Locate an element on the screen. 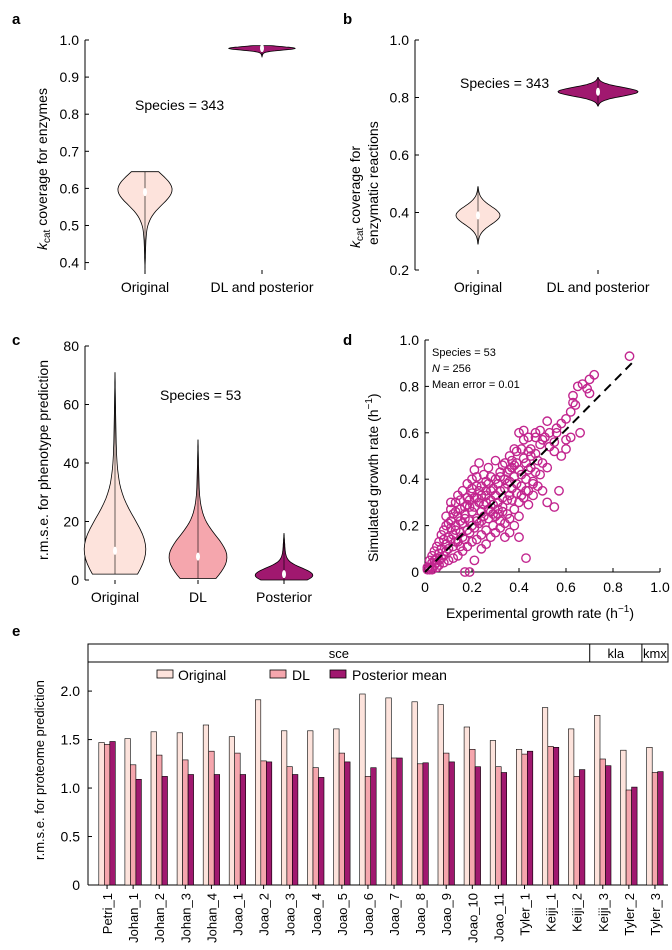 The width and height of the screenshot is (672, 950). x-tick-label: 0 is located at coordinates (425, 587).